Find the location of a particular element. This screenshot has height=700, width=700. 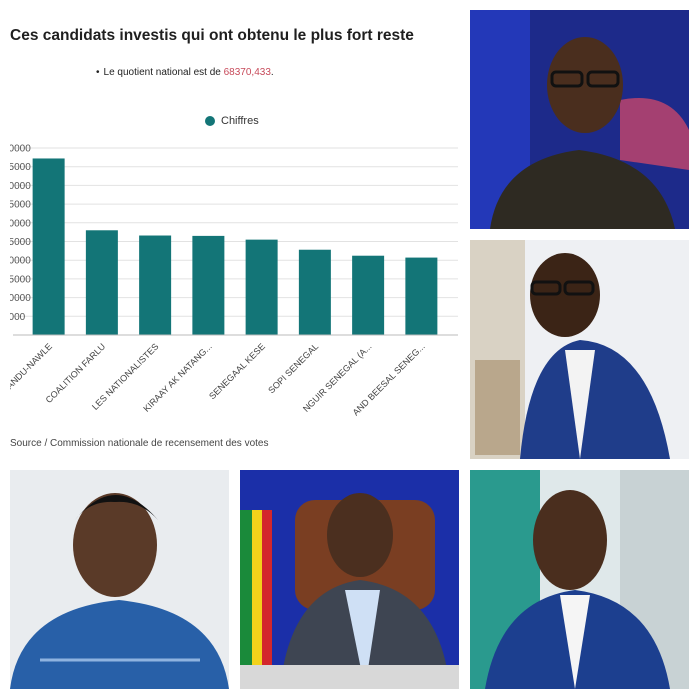

y-tick-label: 10000 is located at coordinates (20, 298).